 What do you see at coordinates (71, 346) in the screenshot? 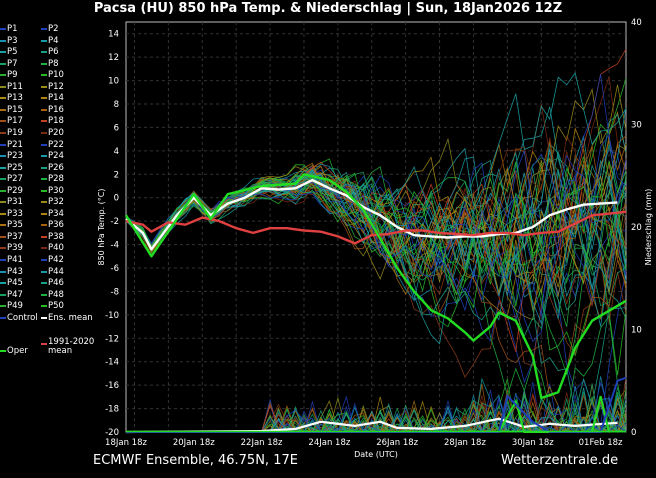
I see `legend-label: 1991-2020 mean` at bounding box center [71, 346].